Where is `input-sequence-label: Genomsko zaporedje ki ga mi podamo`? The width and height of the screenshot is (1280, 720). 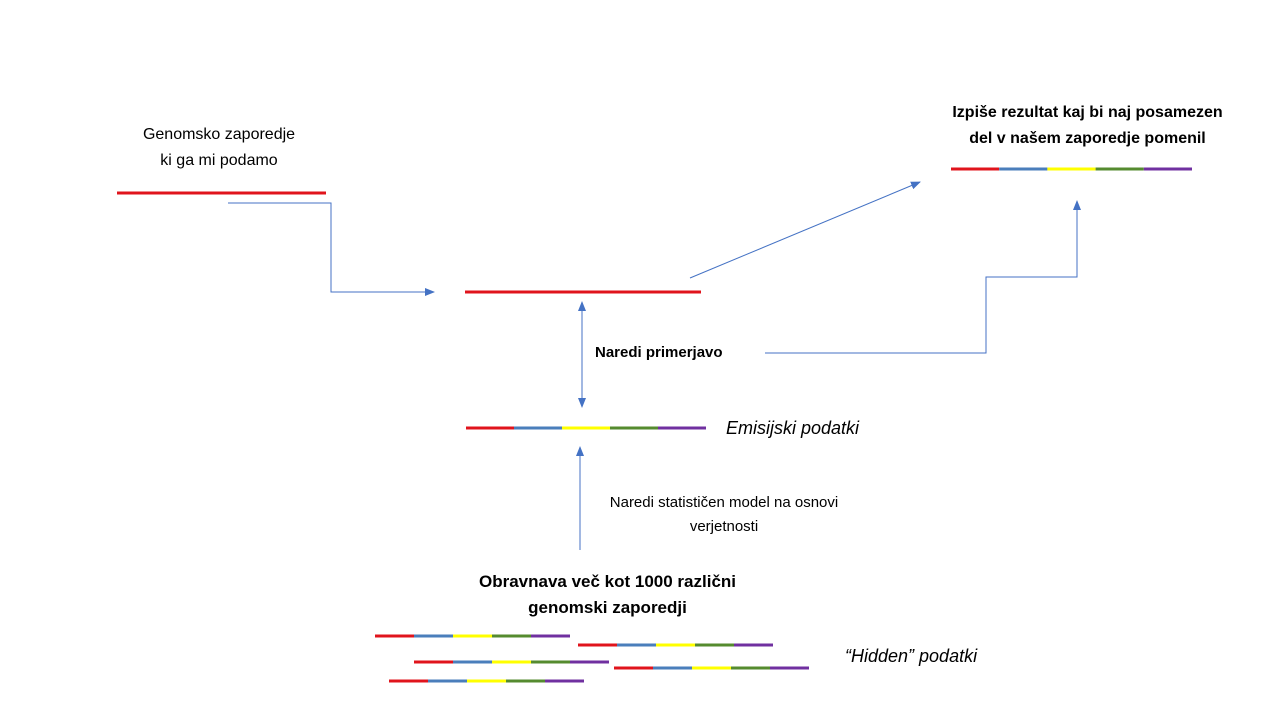 input-sequence-label: Genomsko zaporedje ki ga mi podamo is located at coordinates (219, 148).